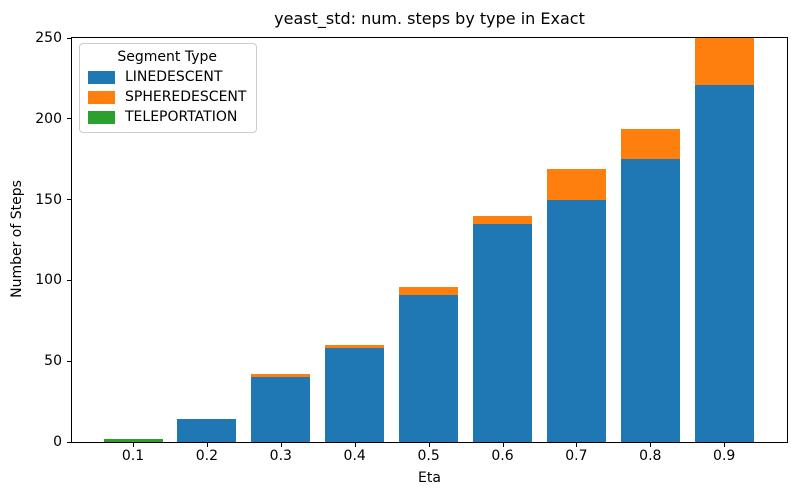  Describe the element at coordinates (576, 320) in the screenshot. I see `bar-segment-0.7-linedescent` at that location.